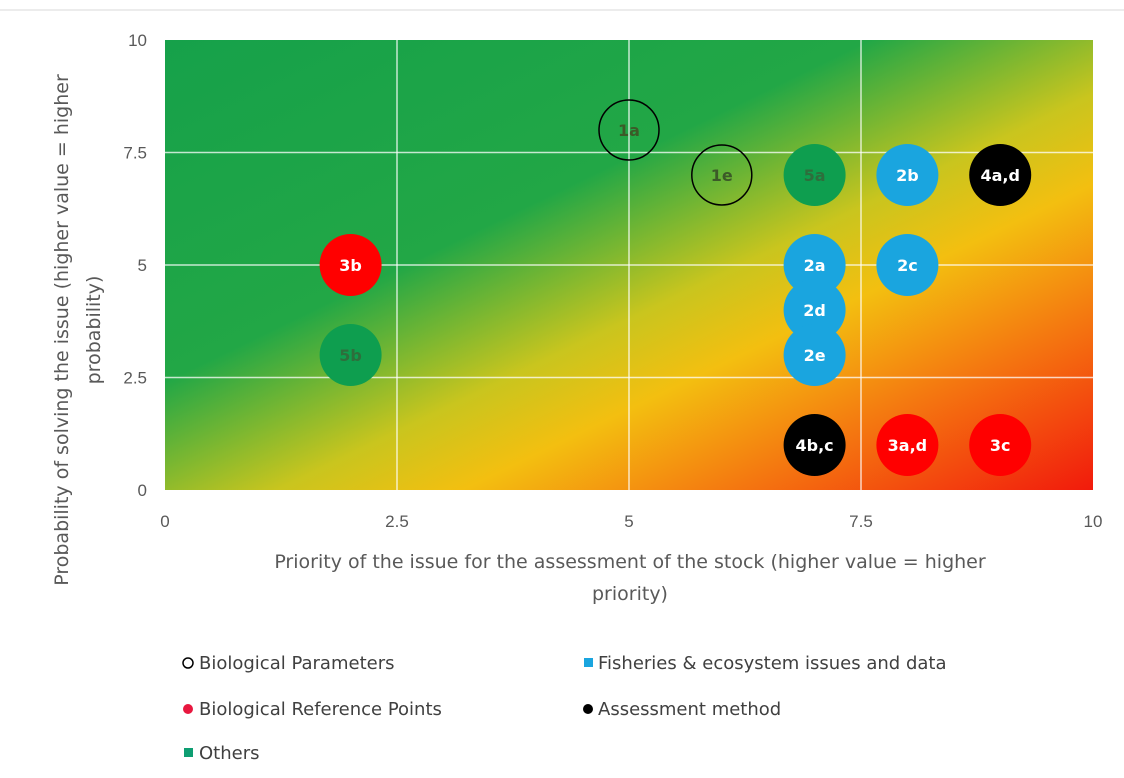  I want to click on bubble-5b: 5b, so click(350, 355).